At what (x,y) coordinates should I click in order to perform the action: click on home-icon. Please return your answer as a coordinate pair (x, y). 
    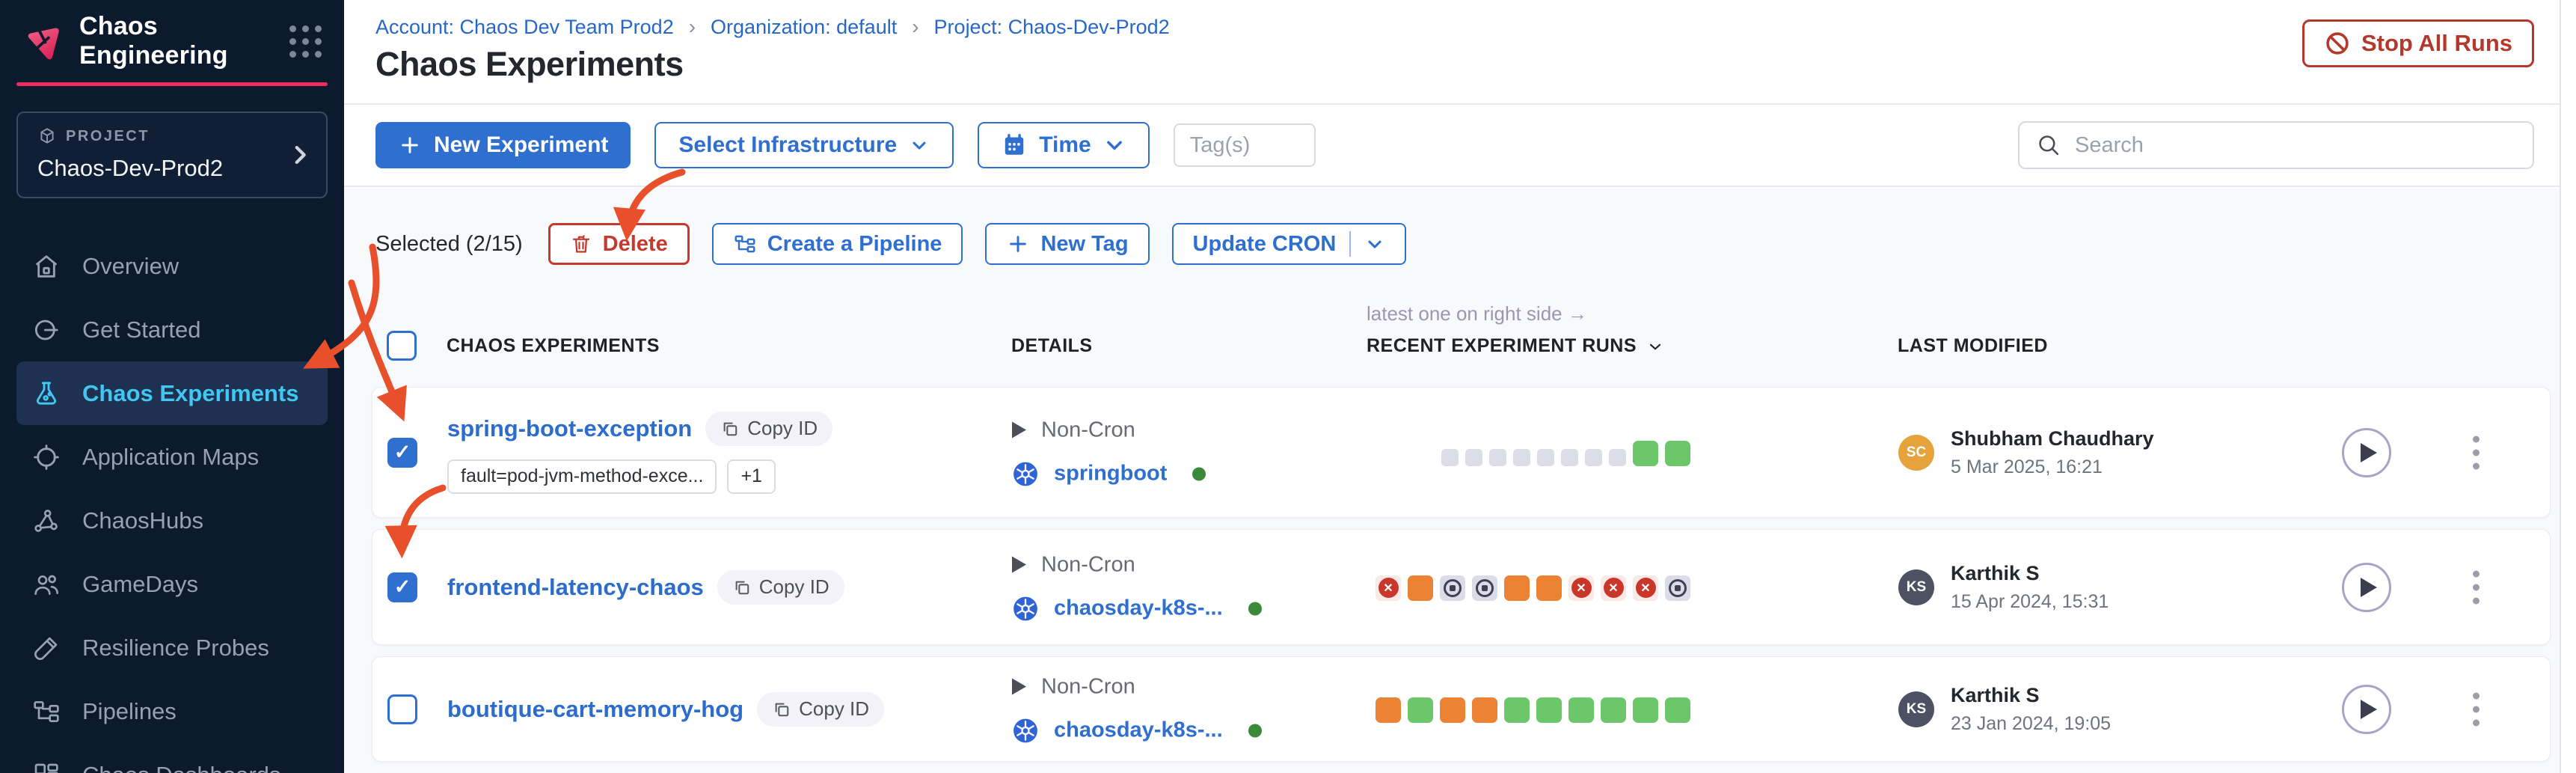
    Looking at the image, I should click on (46, 266).